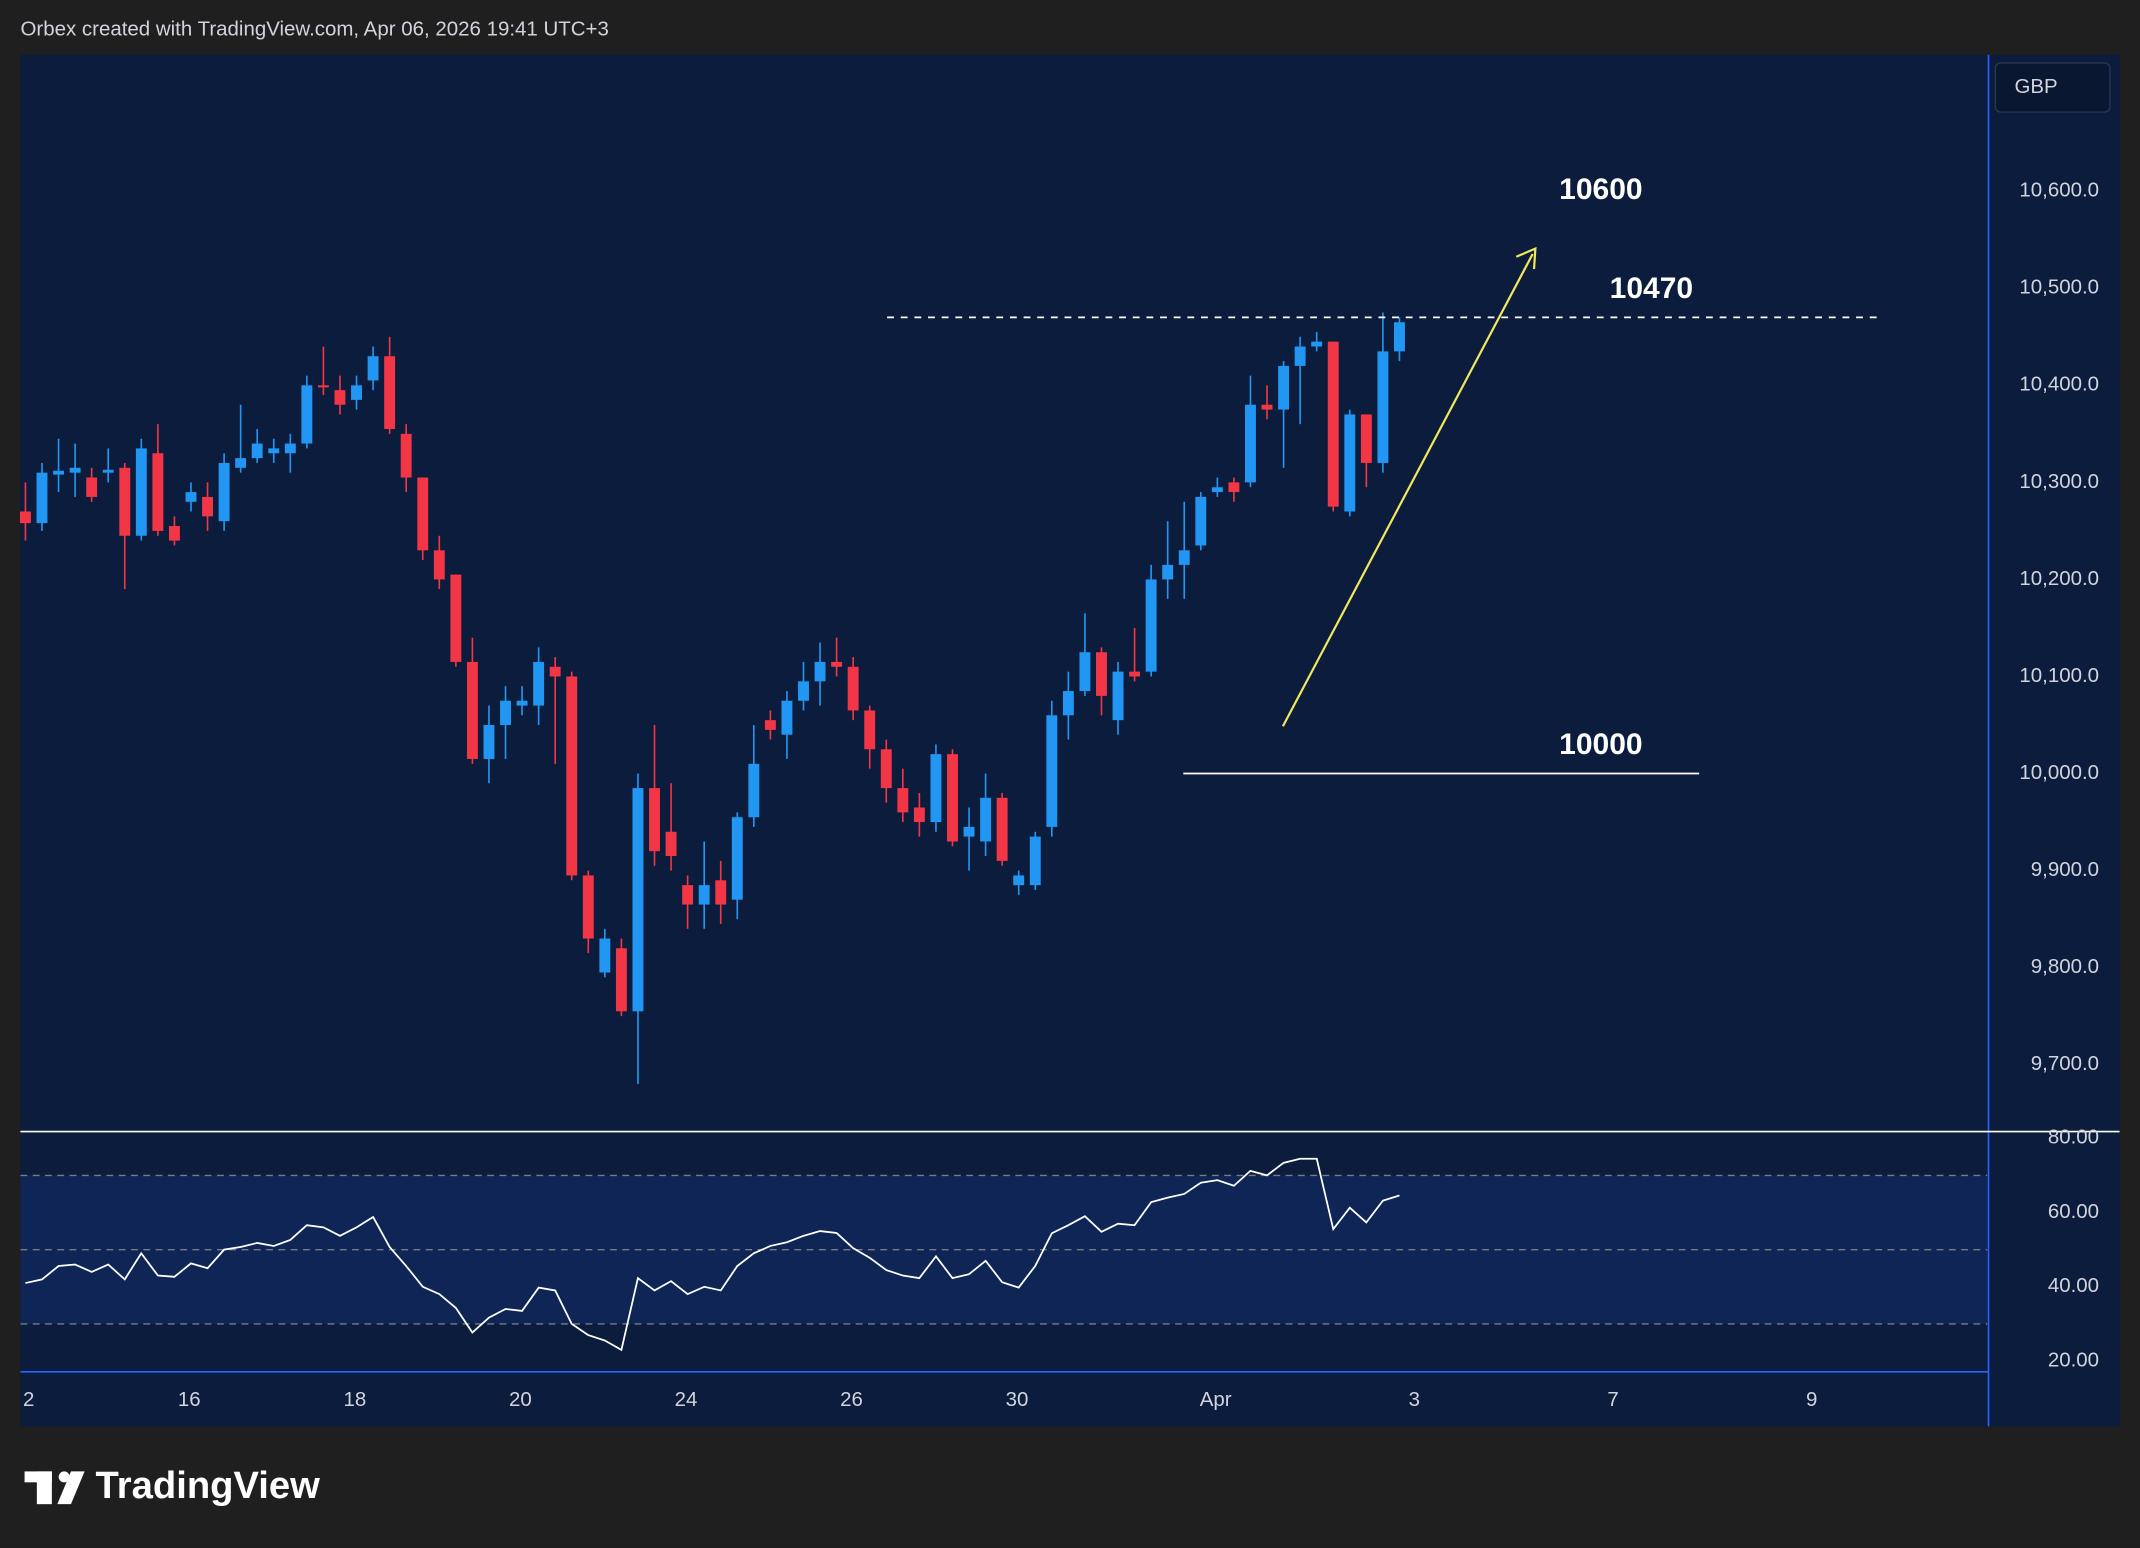 Image resolution: width=2140 pixels, height=1548 pixels. What do you see at coordinates (2073, 1285) in the screenshot?
I see `y-tick-label: 40.00` at bounding box center [2073, 1285].